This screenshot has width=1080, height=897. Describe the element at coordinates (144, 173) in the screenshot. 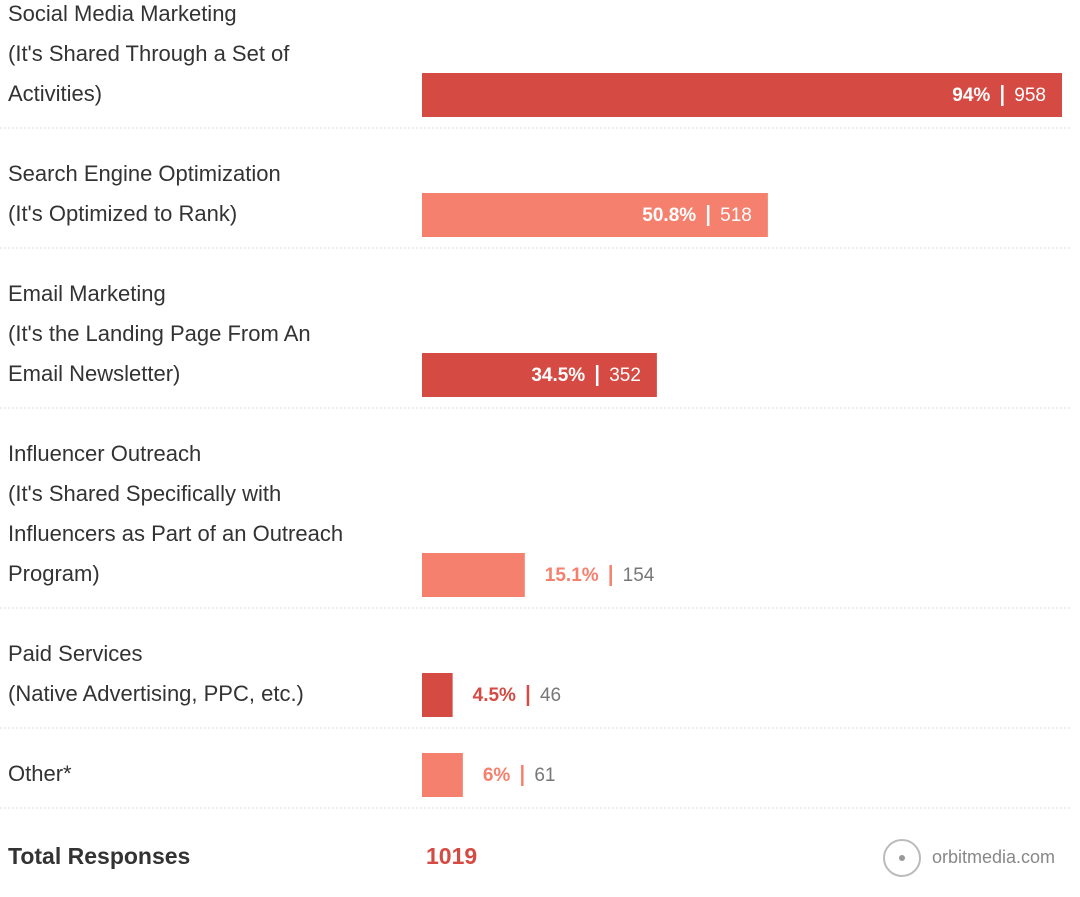

I see `category-label: Search Engine Optimization` at that location.